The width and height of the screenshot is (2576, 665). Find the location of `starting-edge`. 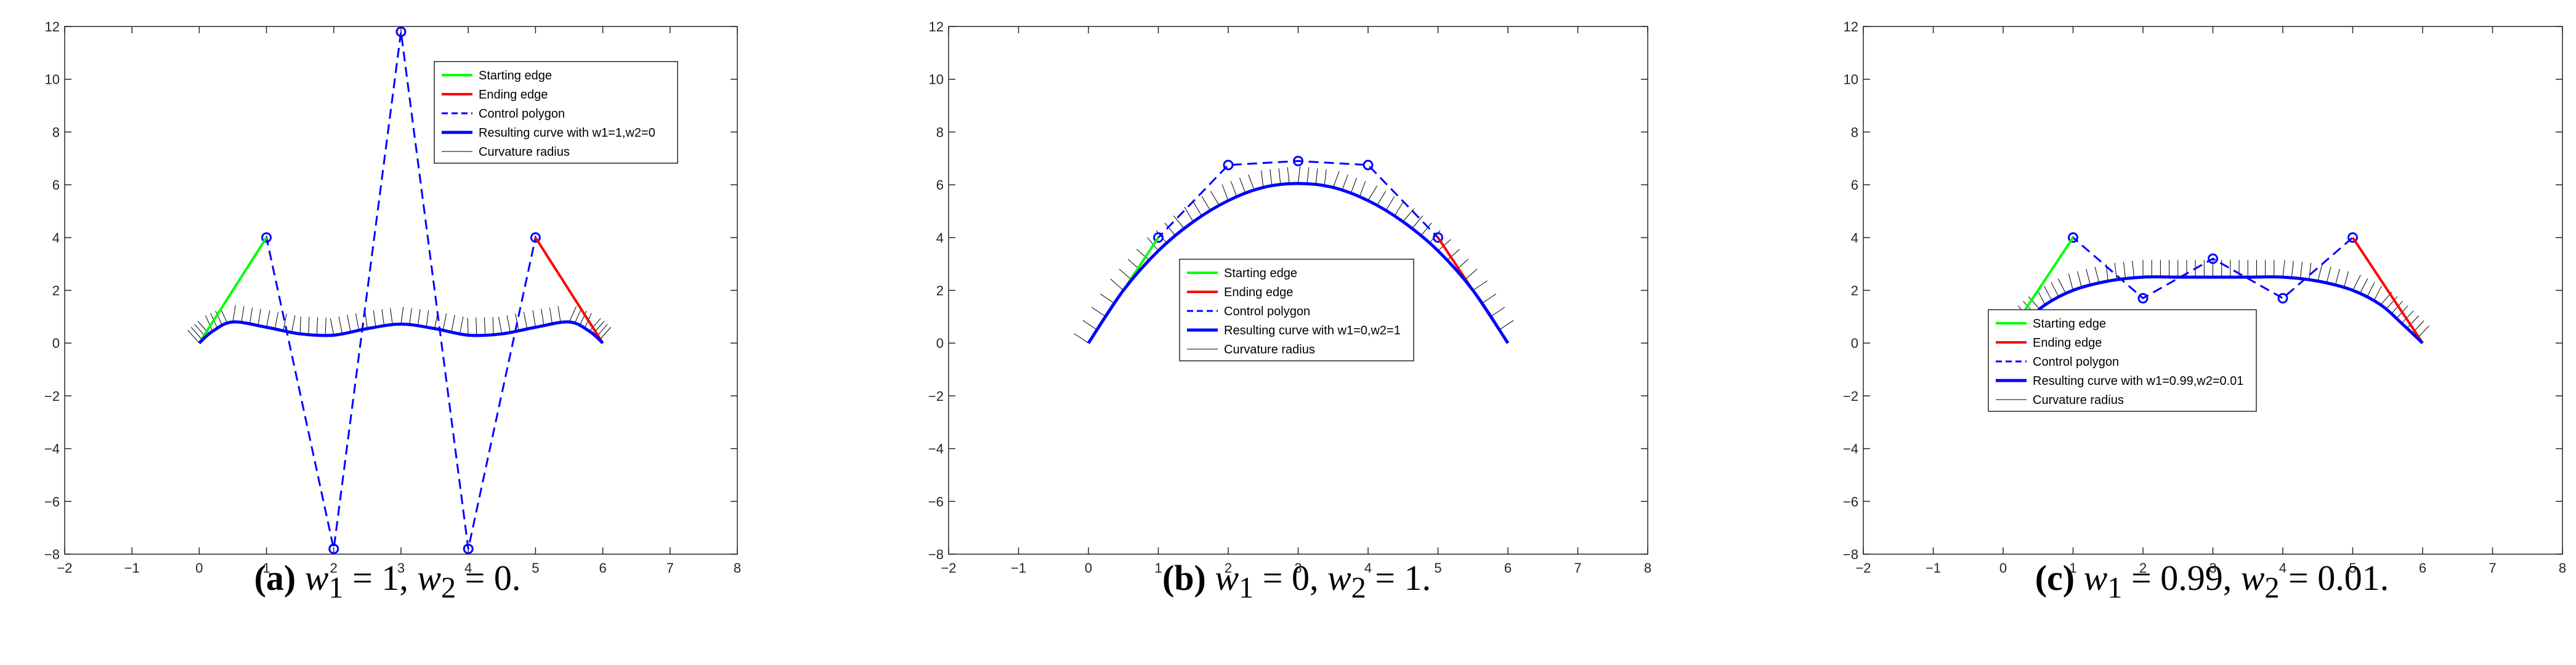

starting-edge is located at coordinates (233, 290).